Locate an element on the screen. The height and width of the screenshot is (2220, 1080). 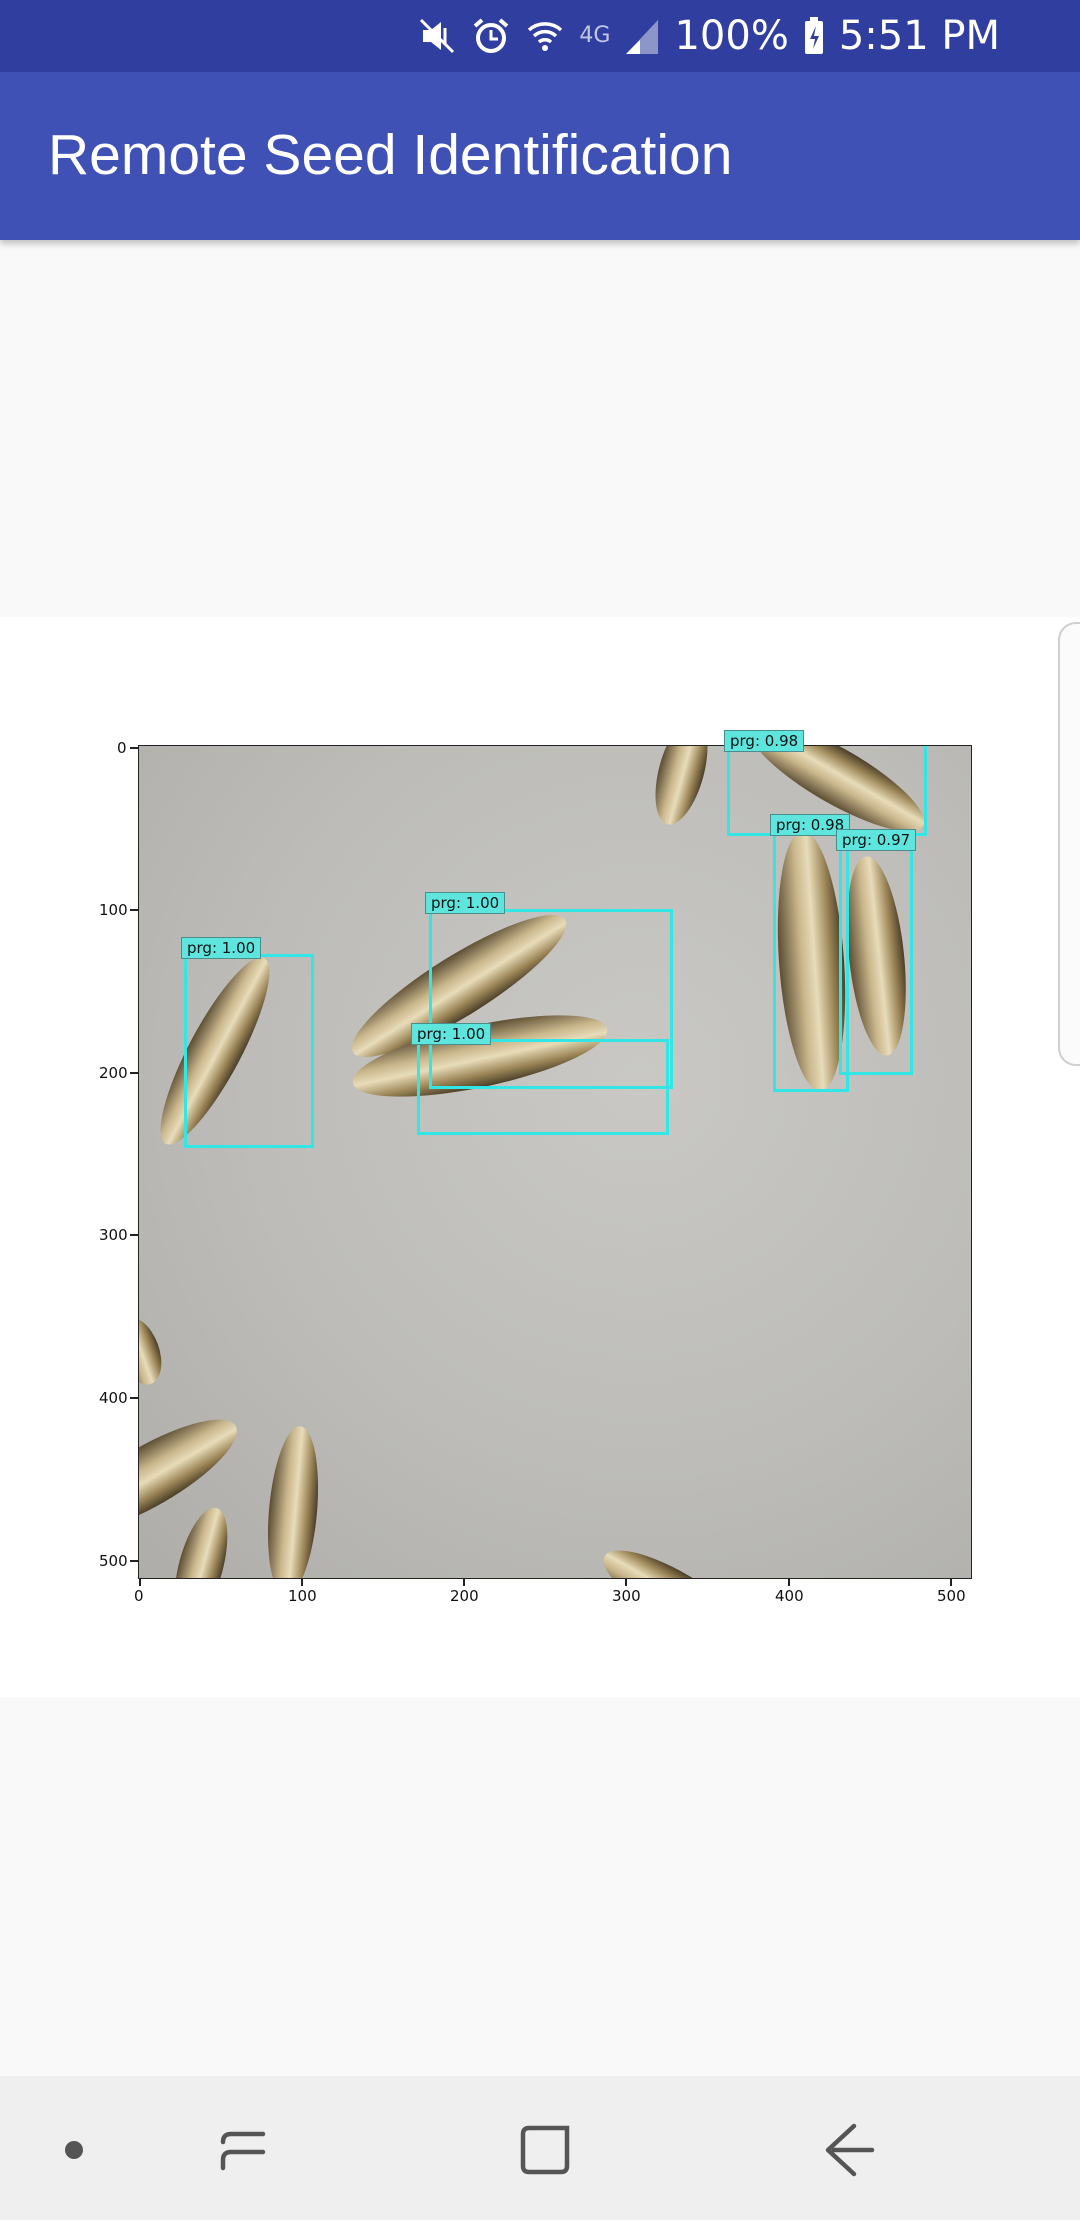
navigation-bar is located at coordinates (540, 2148).